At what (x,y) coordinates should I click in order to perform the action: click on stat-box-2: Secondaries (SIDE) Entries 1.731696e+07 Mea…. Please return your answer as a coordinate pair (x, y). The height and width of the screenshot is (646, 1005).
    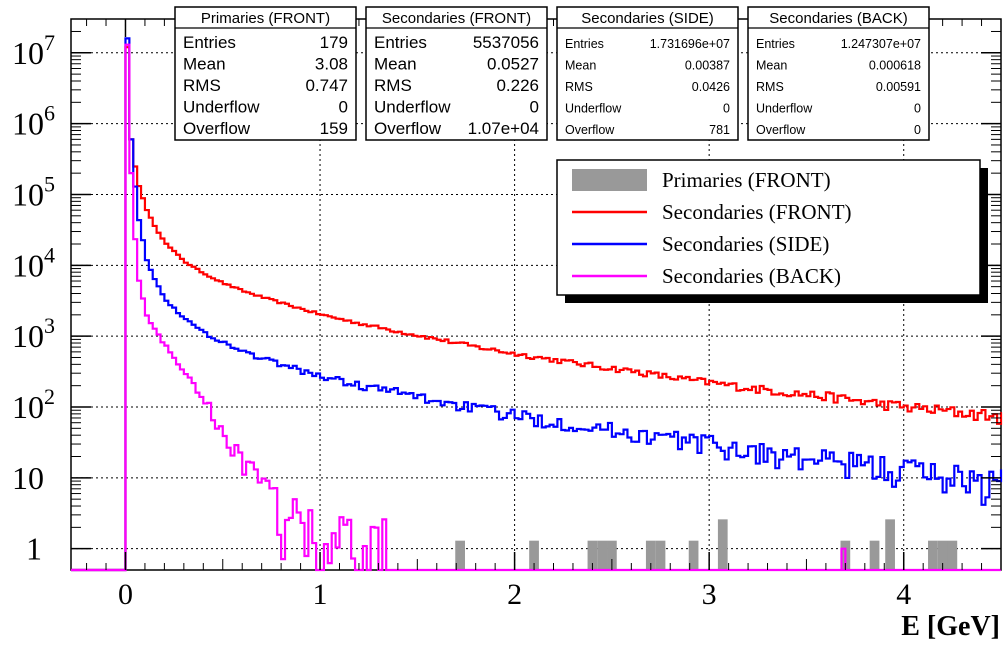
    Looking at the image, I should click on (647, 73).